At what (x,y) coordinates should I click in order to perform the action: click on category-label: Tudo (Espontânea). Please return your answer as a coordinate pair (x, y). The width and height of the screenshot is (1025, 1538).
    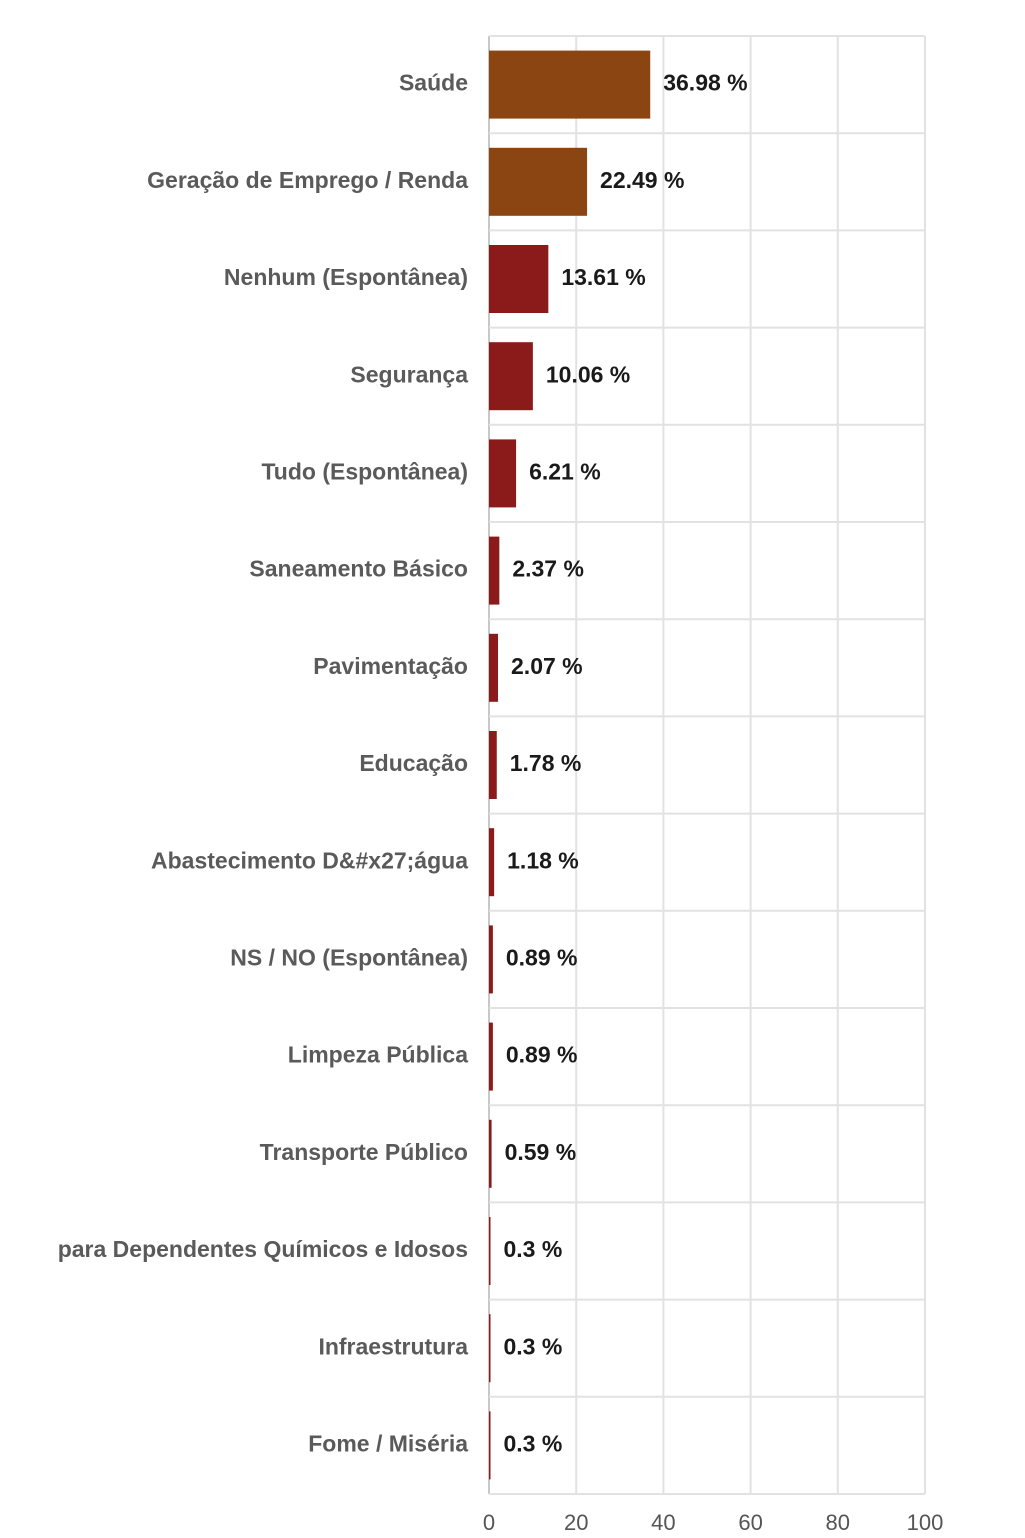
    Looking at the image, I should click on (364, 471).